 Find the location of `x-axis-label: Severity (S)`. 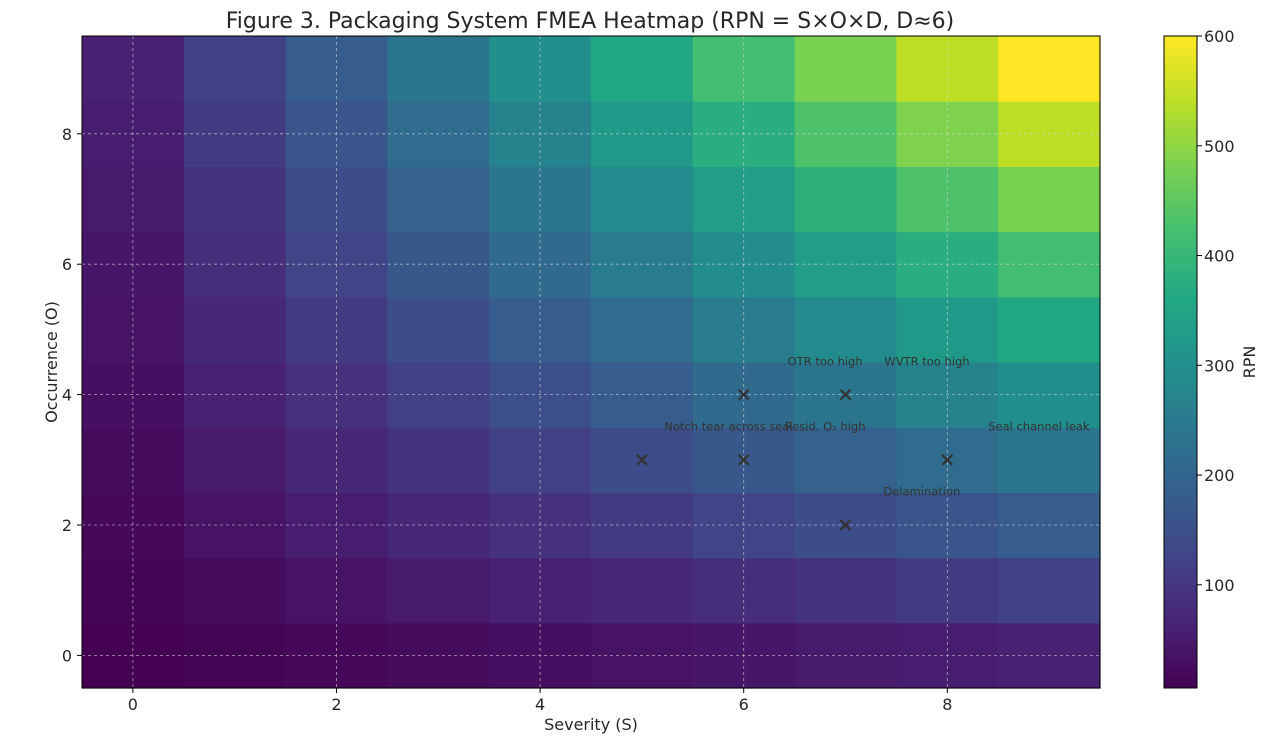

x-axis-label: Severity (S) is located at coordinates (591, 724).